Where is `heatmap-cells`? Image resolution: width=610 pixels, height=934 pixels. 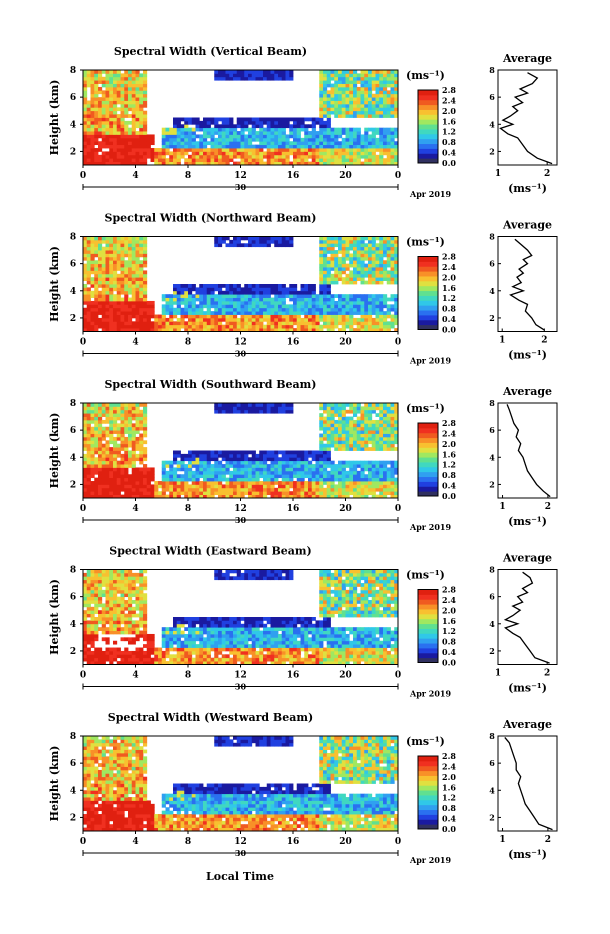
heatmap-cells is located at coordinates (240, 450).